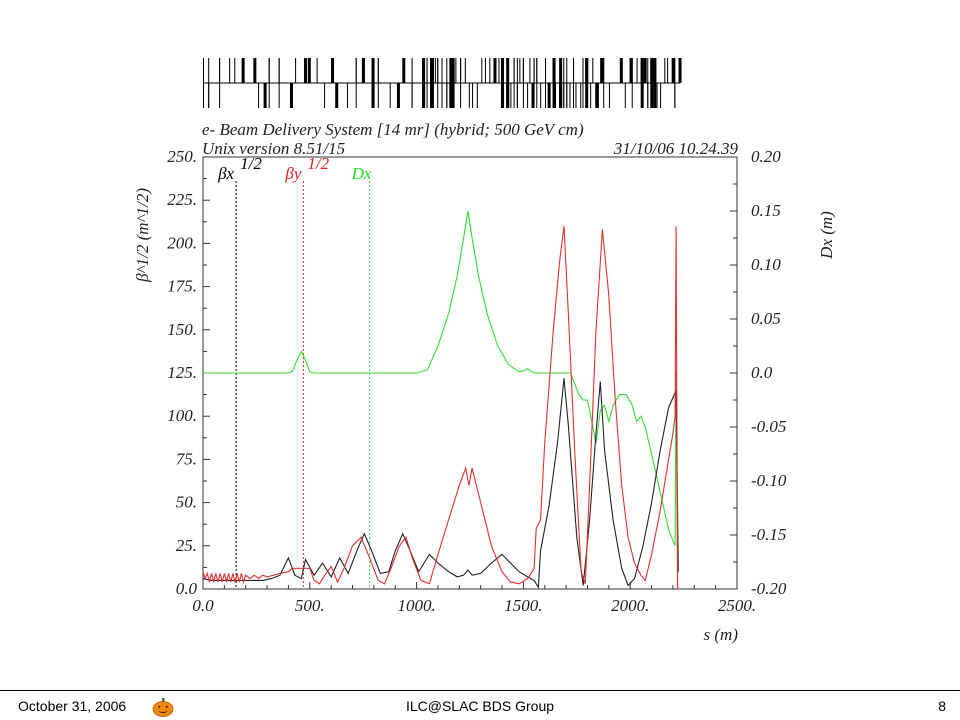 This screenshot has height=720, width=960. I want to click on y-left-tick-label: 25., so click(186, 545).